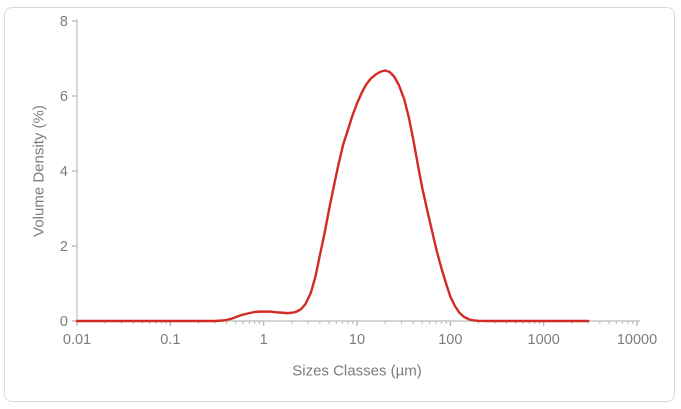 The height and width of the screenshot is (409, 681). What do you see at coordinates (170, 340) in the screenshot?
I see `x-tick-label: 0.1` at bounding box center [170, 340].